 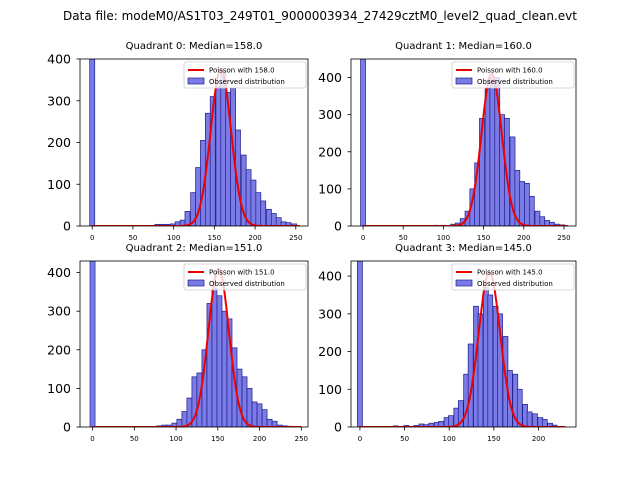 What do you see at coordinates (194, 248) in the screenshot?
I see `panel-title: Quadrant 2: Median=151.0` at bounding box center [194, 248].